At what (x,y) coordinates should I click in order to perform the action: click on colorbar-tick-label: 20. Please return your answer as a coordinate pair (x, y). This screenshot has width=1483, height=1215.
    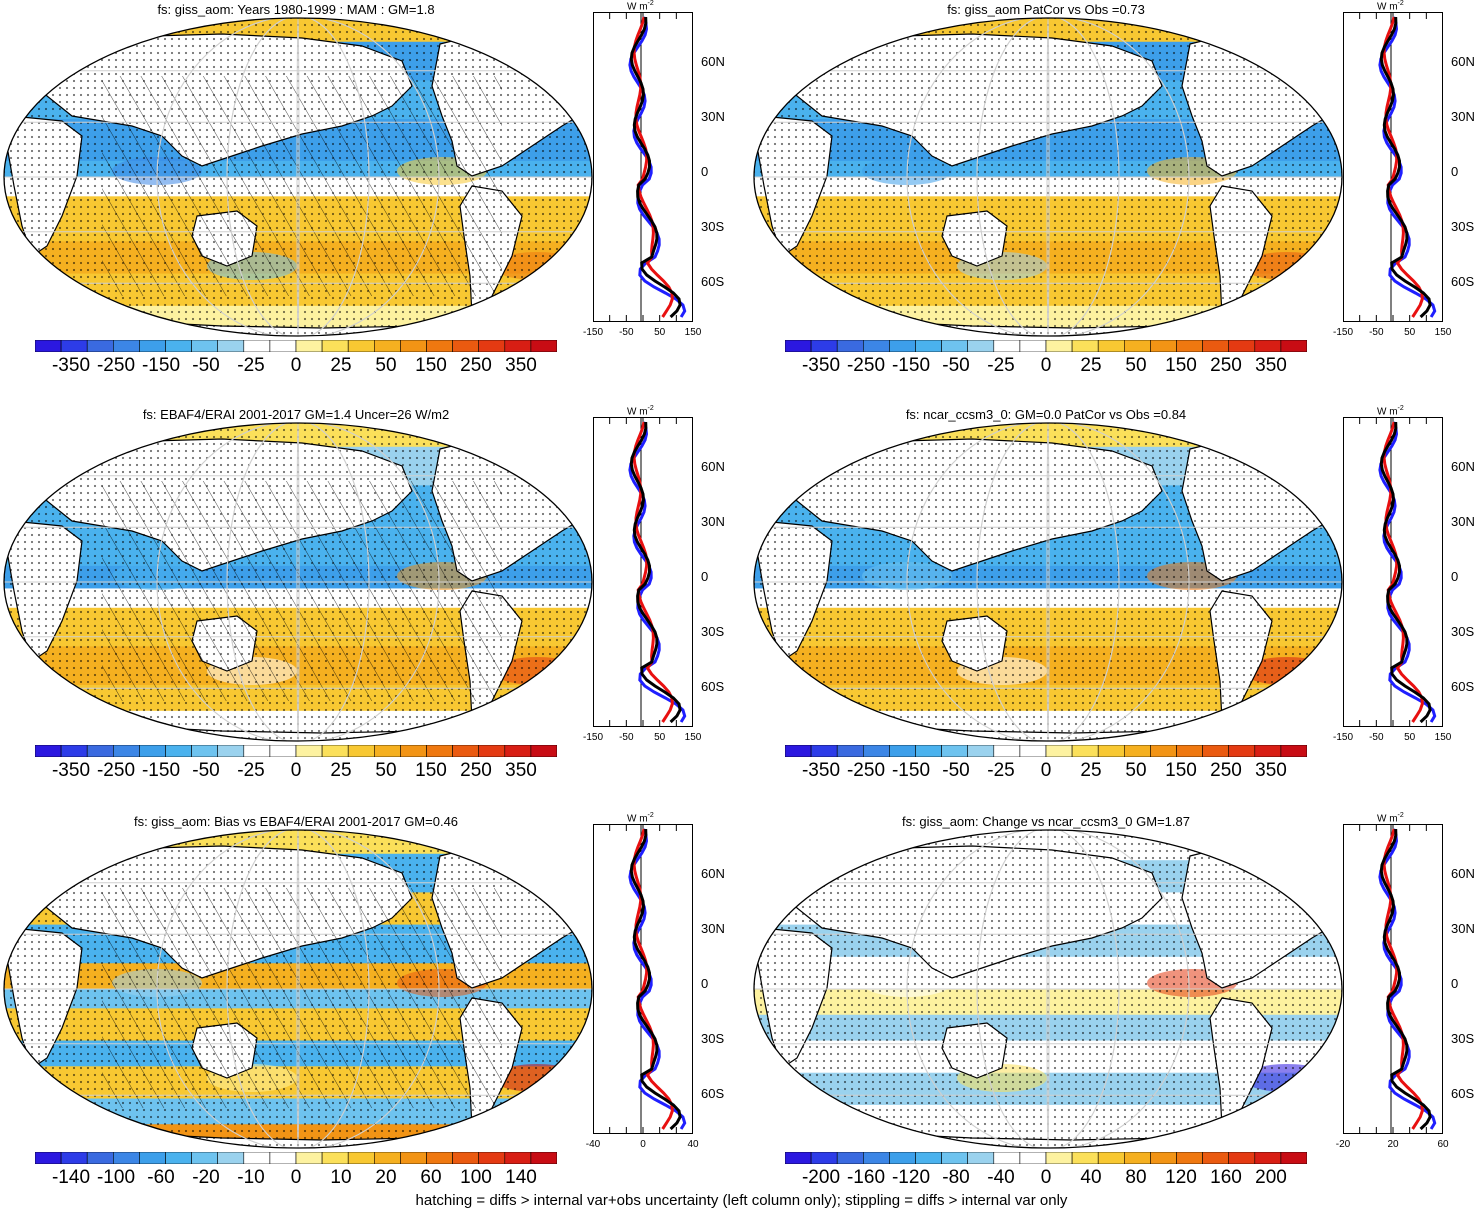
    Looking at the image, I should click on (386, 1177).